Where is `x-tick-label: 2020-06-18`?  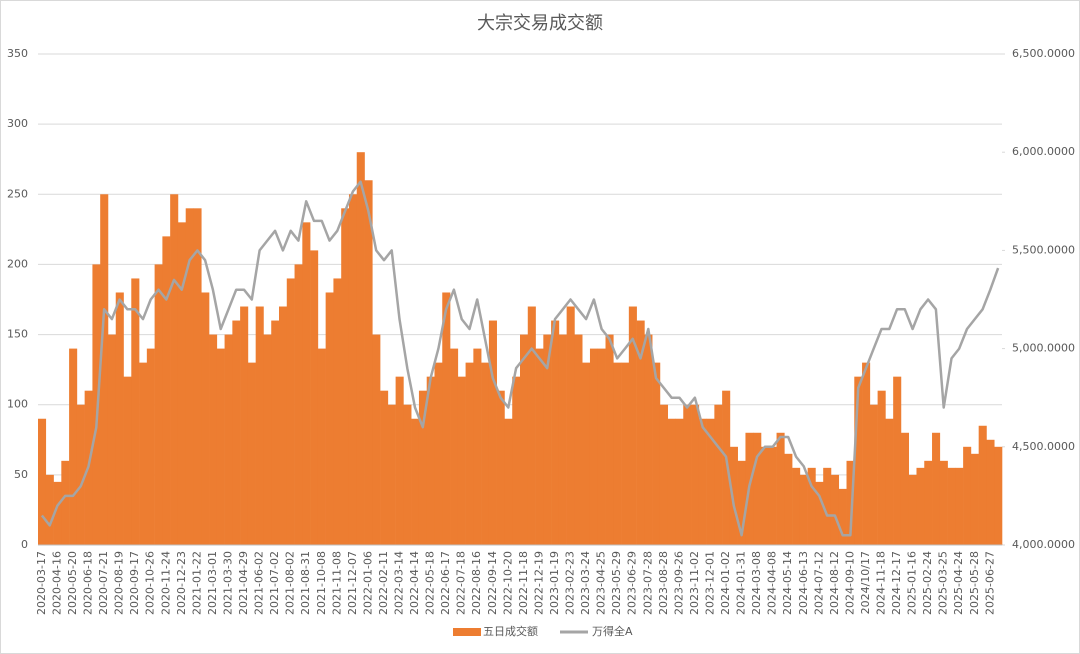 x-tick-label: 2020-06-18 is located at coordinates (88, 583).